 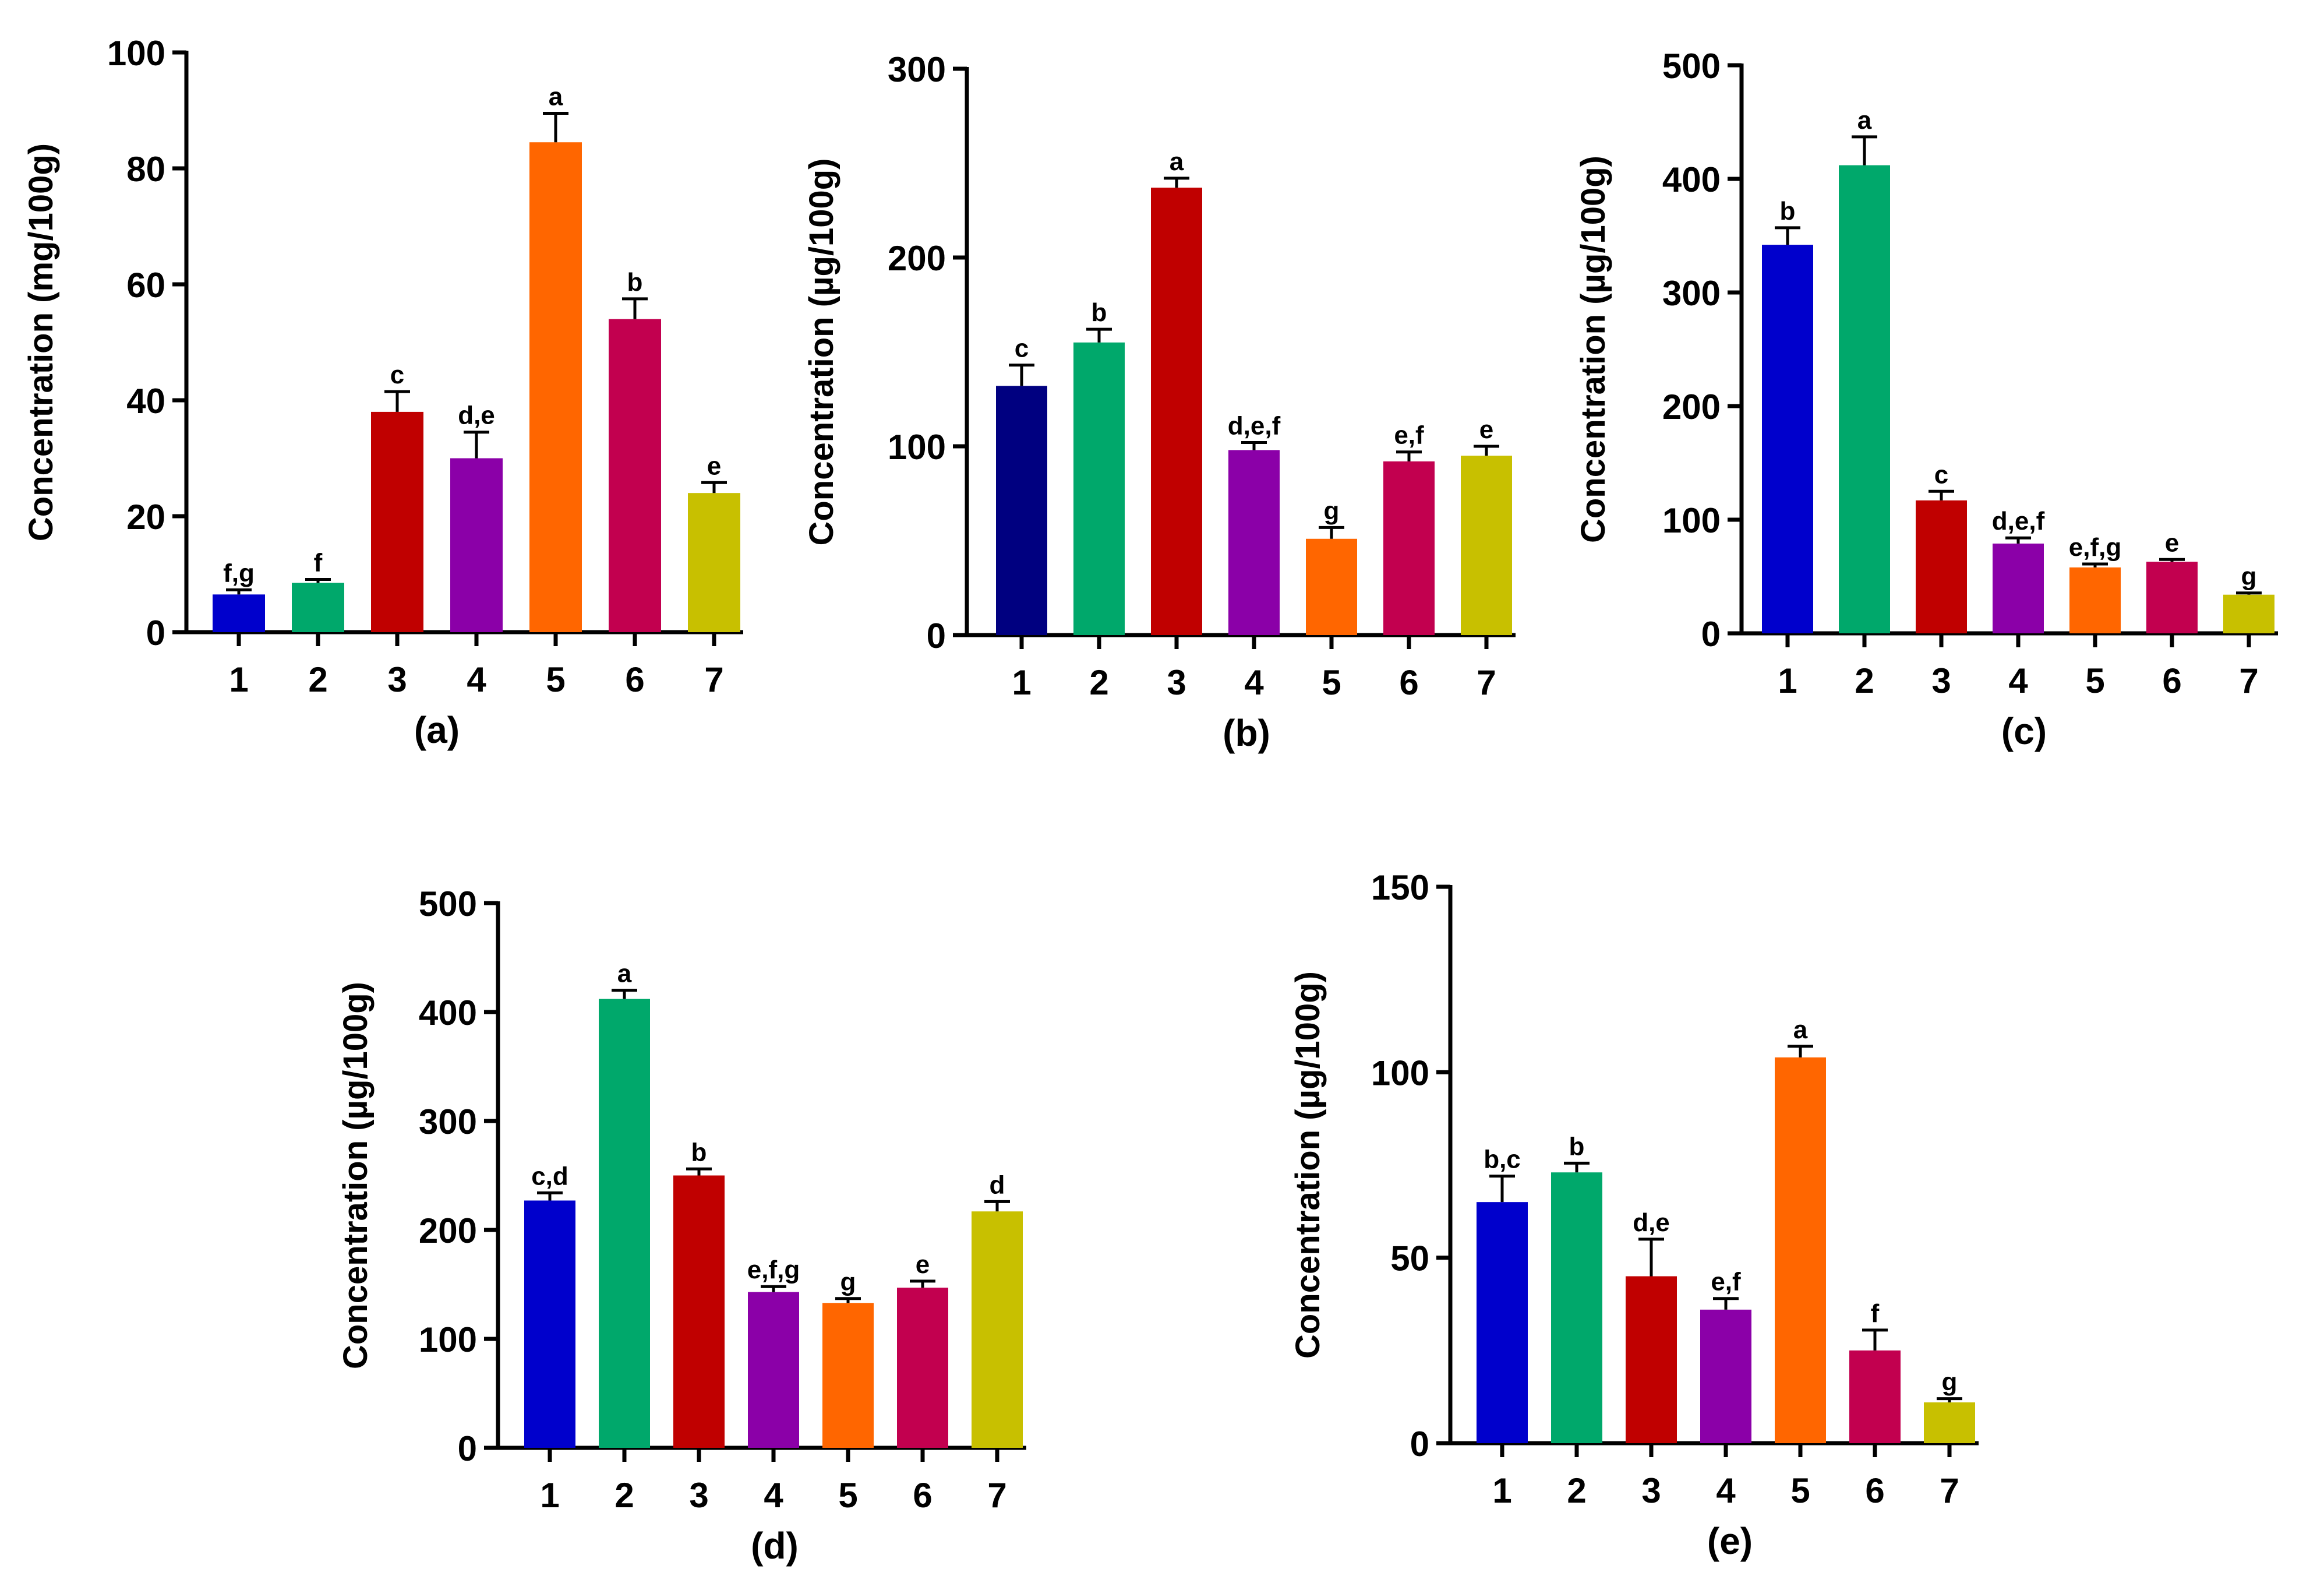 What do you see at coordinates (239, 573) in the screenshot?
I see `significance-label: f,g` at bounding box center [239, 573].